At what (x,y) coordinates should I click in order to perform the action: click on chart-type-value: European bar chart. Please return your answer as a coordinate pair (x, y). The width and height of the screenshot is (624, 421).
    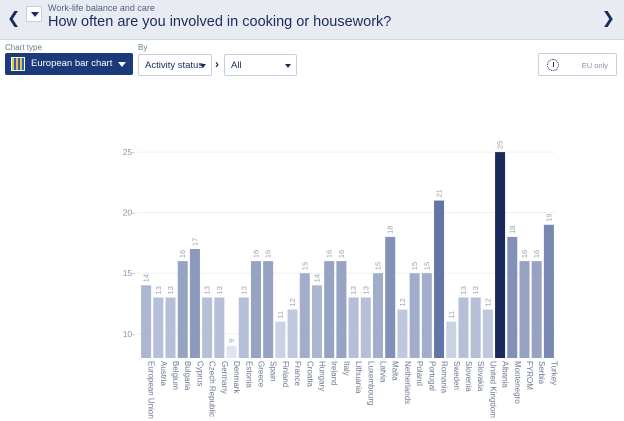
    Looking at the image, I should click on (72, 63).